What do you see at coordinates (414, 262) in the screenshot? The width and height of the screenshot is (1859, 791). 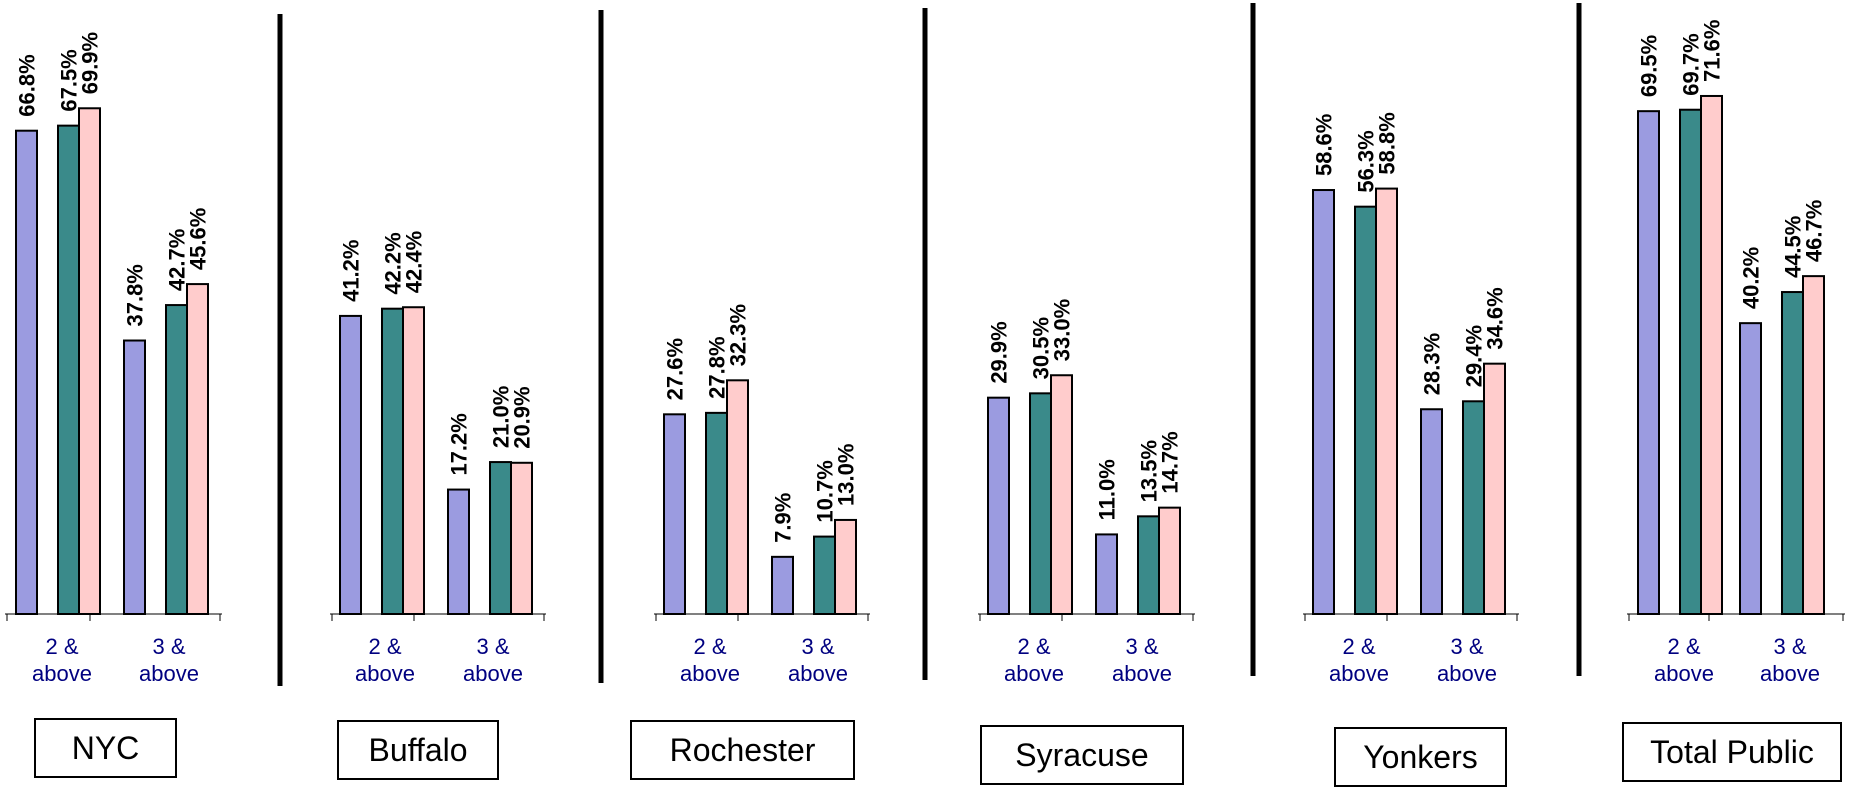 I see `data-label: 42.4%` at bounding box center [414, 262].